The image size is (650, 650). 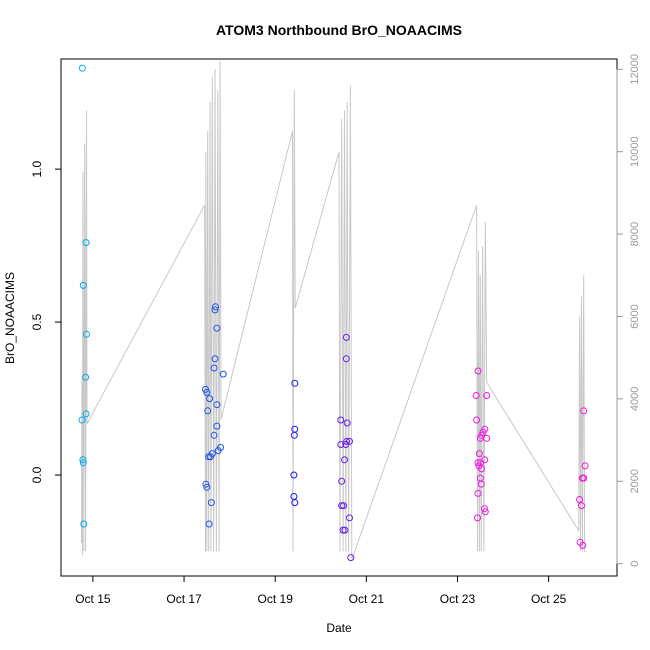 I want to click on x-tick-label: Oct 15, so click(x=93, y=599).